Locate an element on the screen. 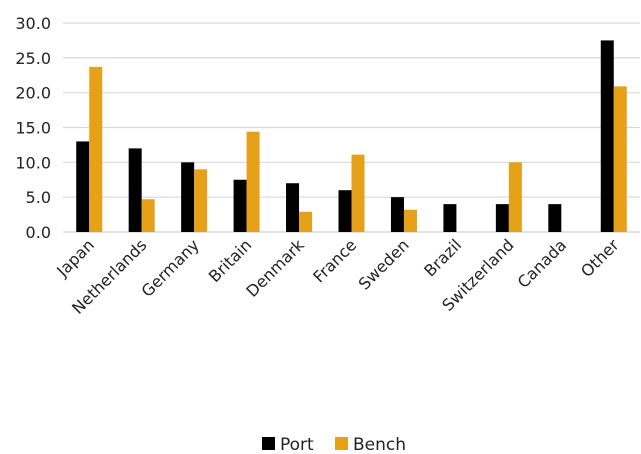  y-axis-tick-labels: 0.0 5.0 10.0 15.0 20.0 25.0 30.0 is located at coordinates (33, 128).